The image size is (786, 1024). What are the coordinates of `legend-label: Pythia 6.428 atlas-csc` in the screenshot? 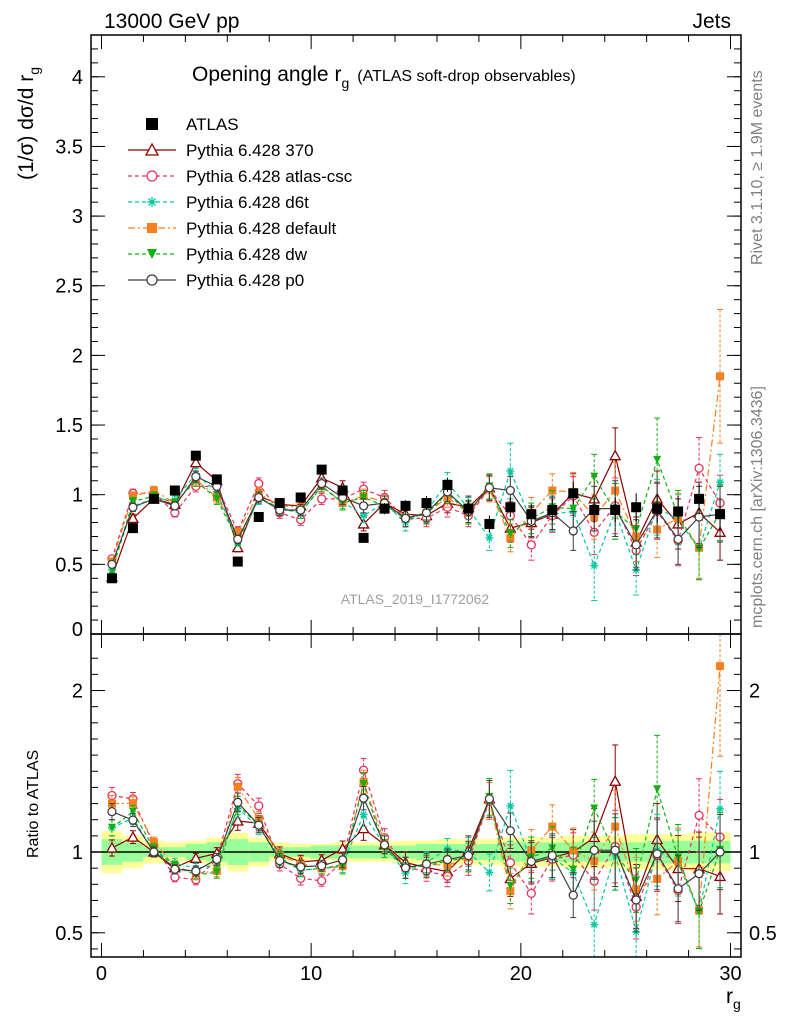 It's located at (269, 176).